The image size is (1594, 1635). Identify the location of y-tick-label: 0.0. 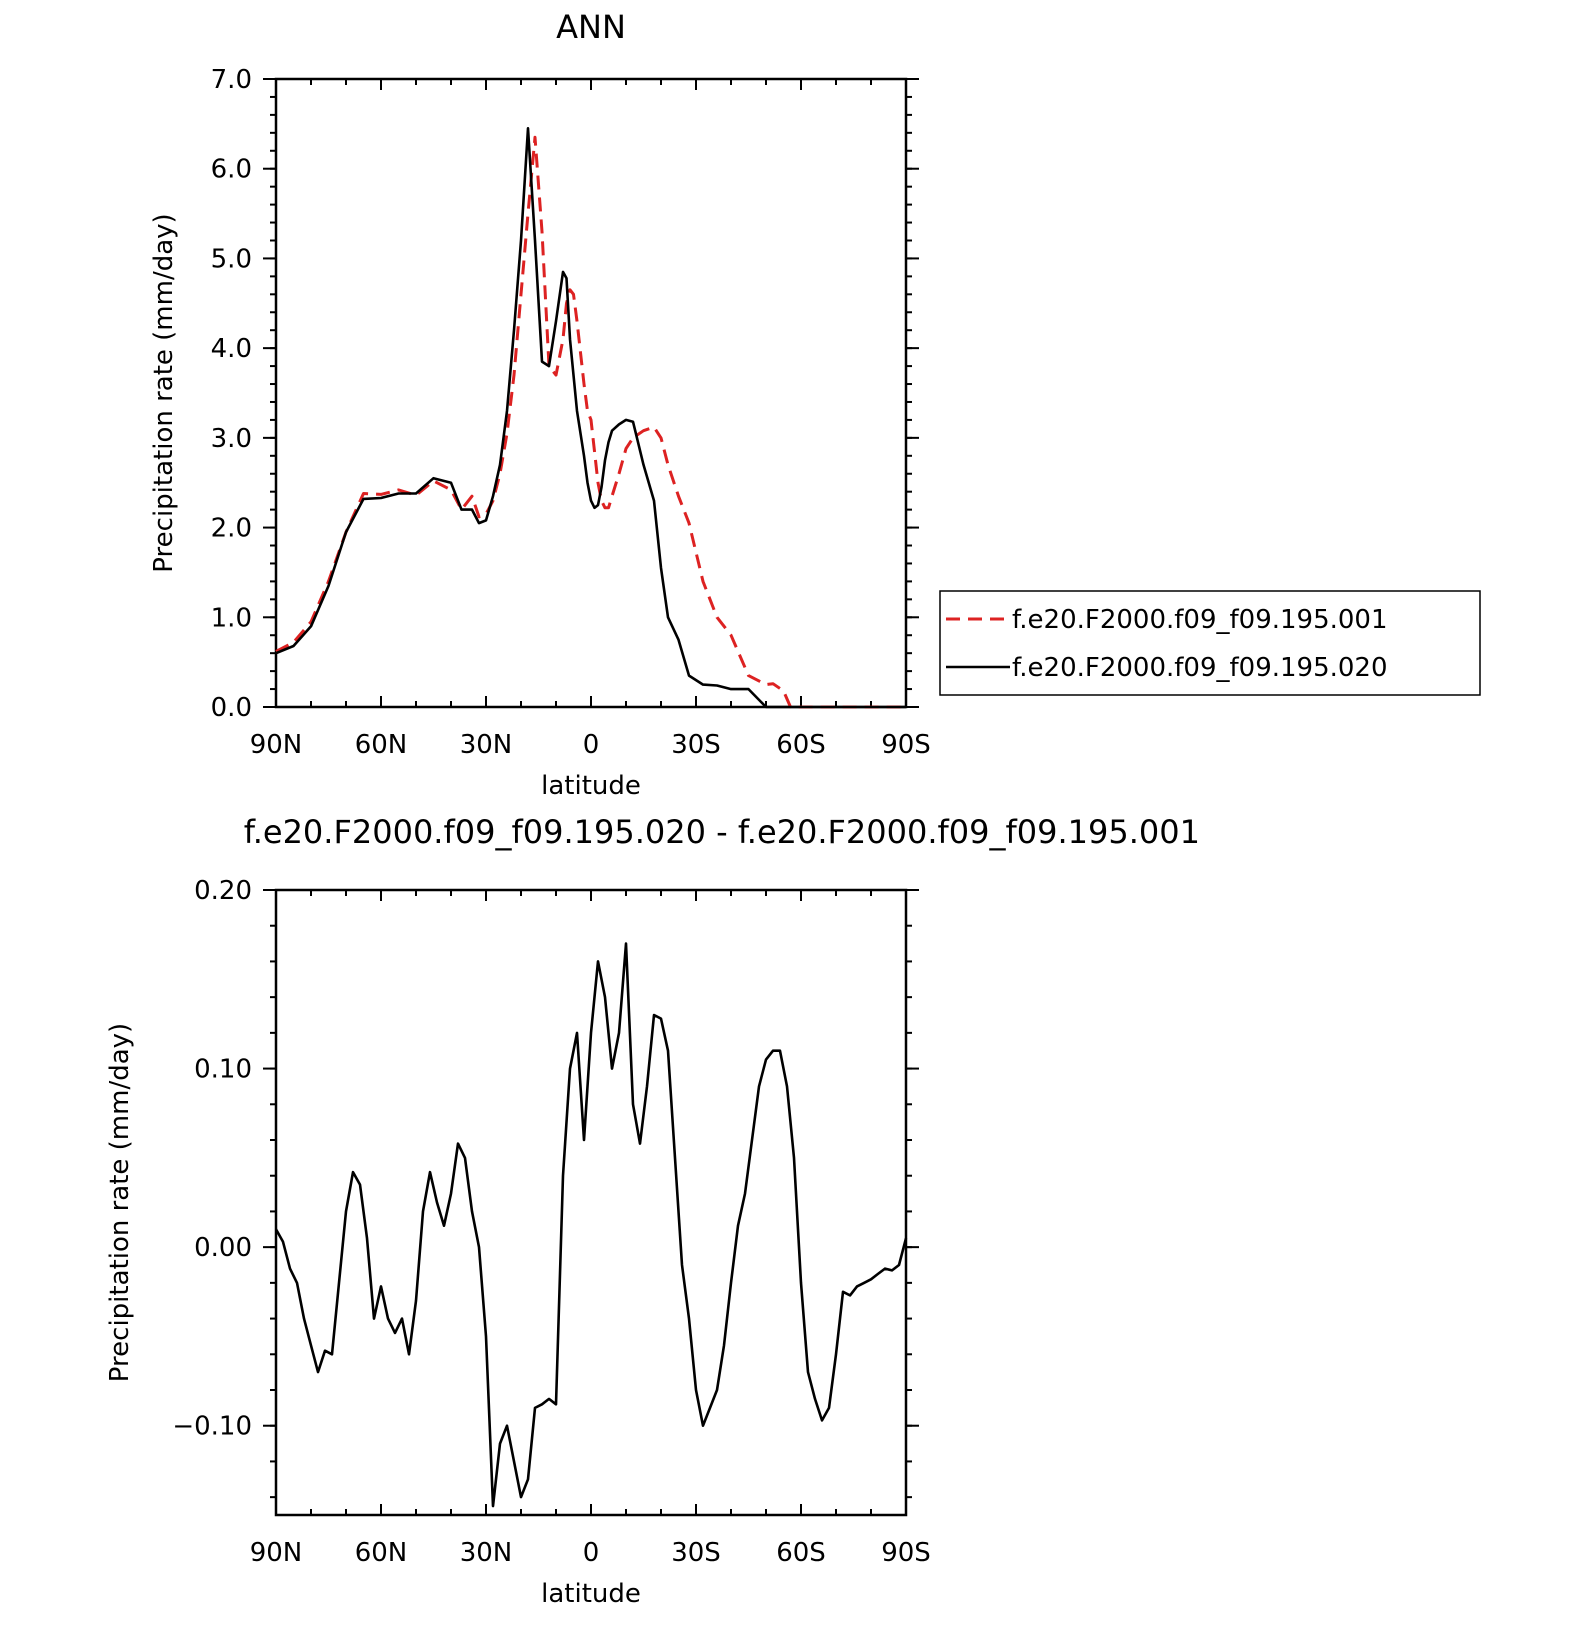
(231, 708).